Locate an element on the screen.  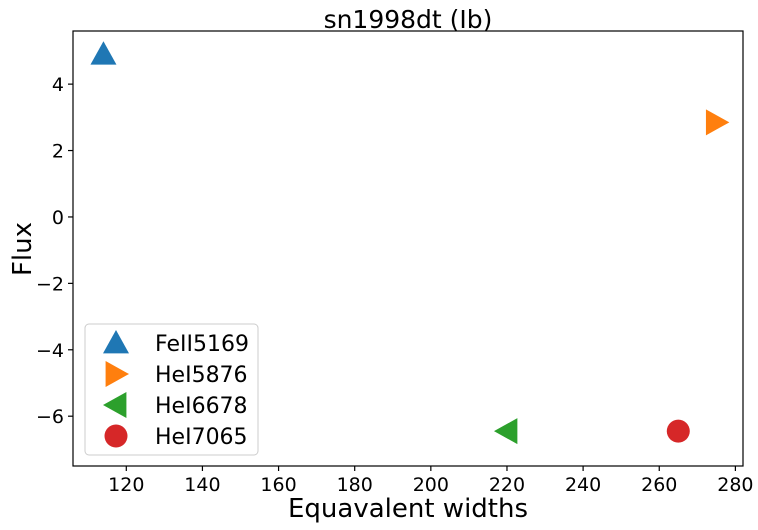
x-tick-label: 280 is located at coordinates (735, 485).